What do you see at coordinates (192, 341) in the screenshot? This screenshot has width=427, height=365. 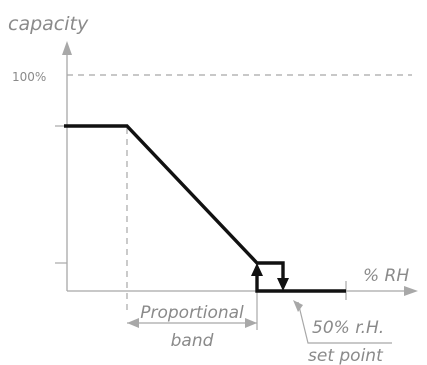 I see `band-label: band` at bounding box center [192, 341].